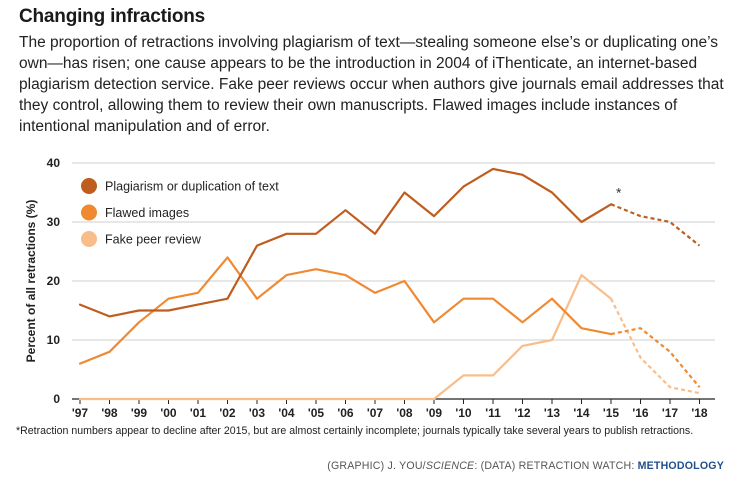 The width and height of the screenshot is (746, 478). I want to click on legend-label: Plagiarism or duplication of text, so click(192, 187).